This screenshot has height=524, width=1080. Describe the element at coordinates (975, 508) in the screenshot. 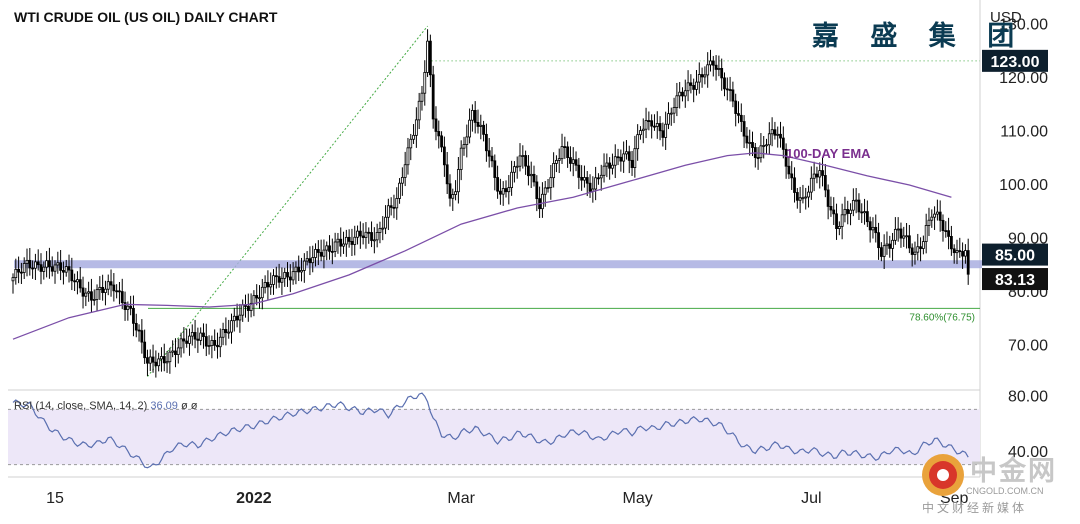

I see `watermark-subtitle: 中文财经新媒体` at that location.